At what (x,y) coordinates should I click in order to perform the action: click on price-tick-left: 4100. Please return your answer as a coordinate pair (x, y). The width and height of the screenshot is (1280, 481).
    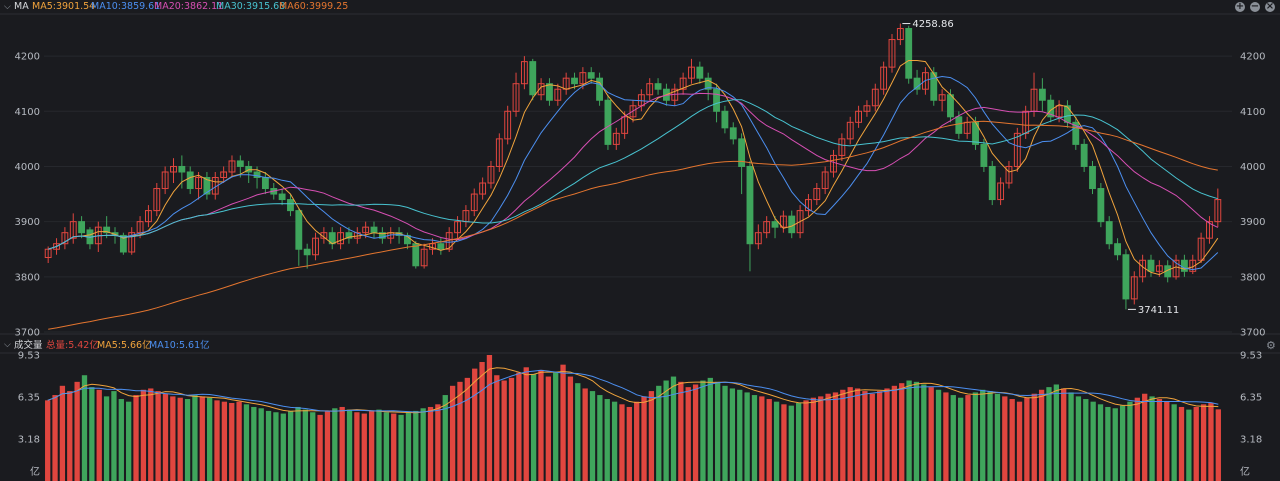
    Looking at the image, I should click on (27, 112).